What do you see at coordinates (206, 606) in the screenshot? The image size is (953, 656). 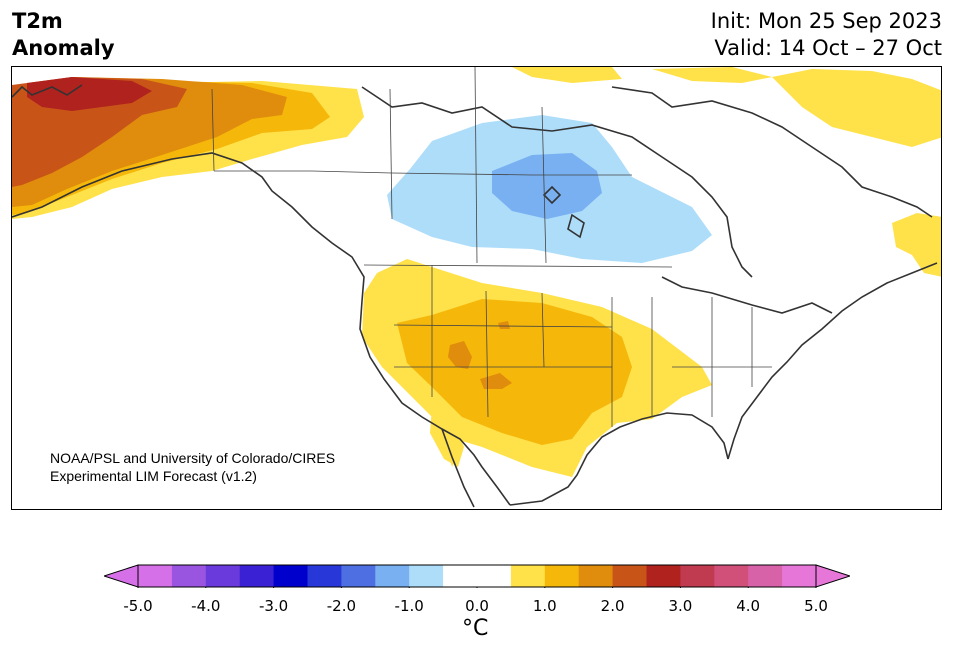 I see `colorbar-tick-label: -4.0` at bounding box center [206, 606].